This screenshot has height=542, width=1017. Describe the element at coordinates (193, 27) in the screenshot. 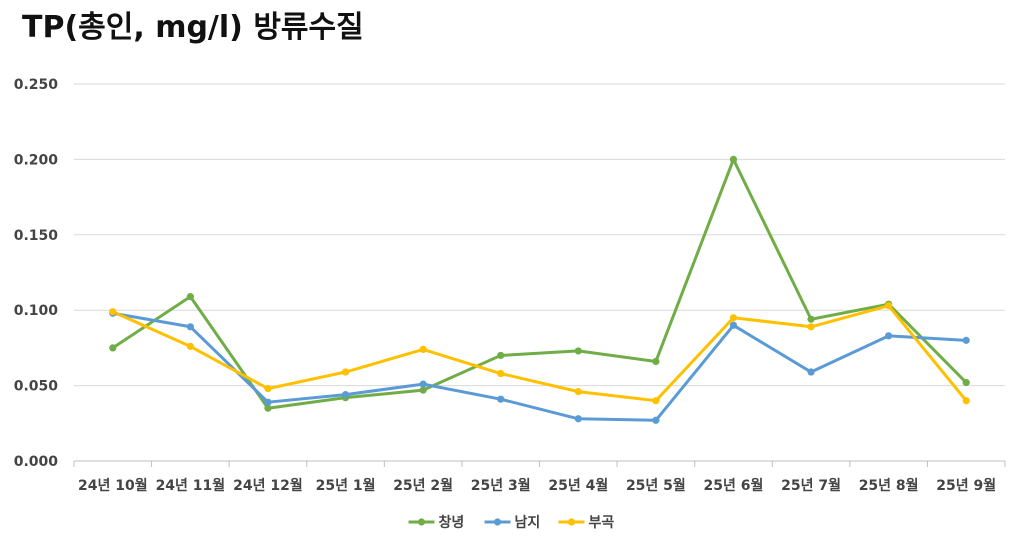

I see `chart-title: TP(총인, mg/l) 방류수질` at that location.